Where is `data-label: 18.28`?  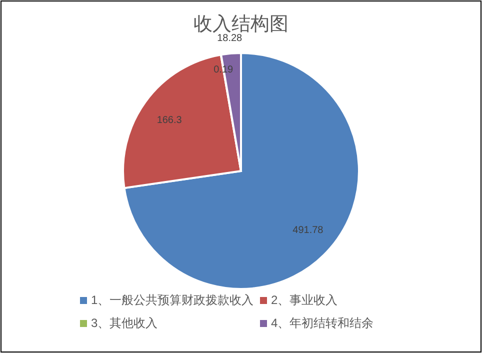 data-label: 18.28 is located at coordinates (230, 38).